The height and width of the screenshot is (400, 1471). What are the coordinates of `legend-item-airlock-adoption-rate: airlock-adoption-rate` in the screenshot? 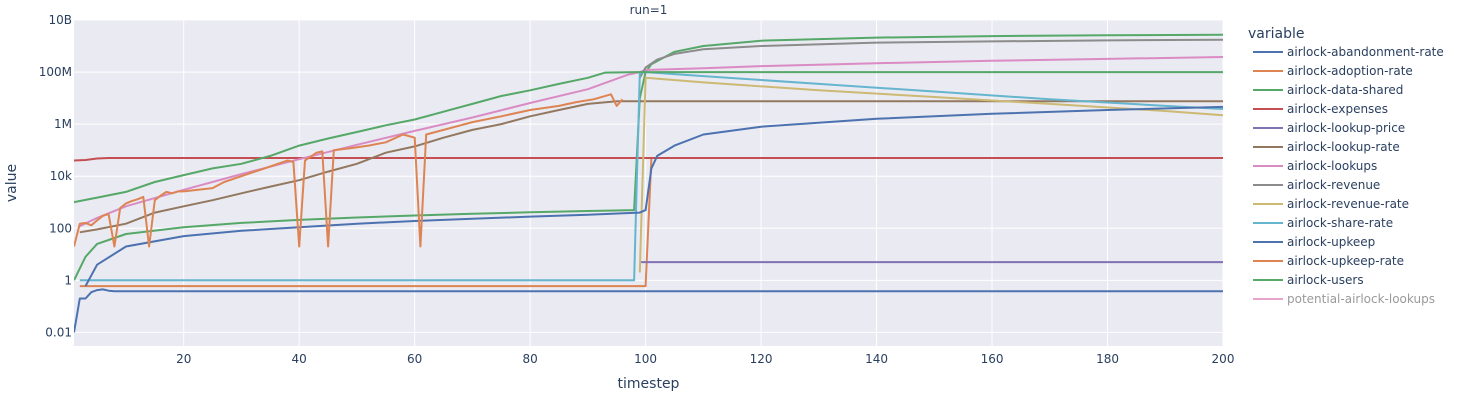 It's located at (1333, 71).